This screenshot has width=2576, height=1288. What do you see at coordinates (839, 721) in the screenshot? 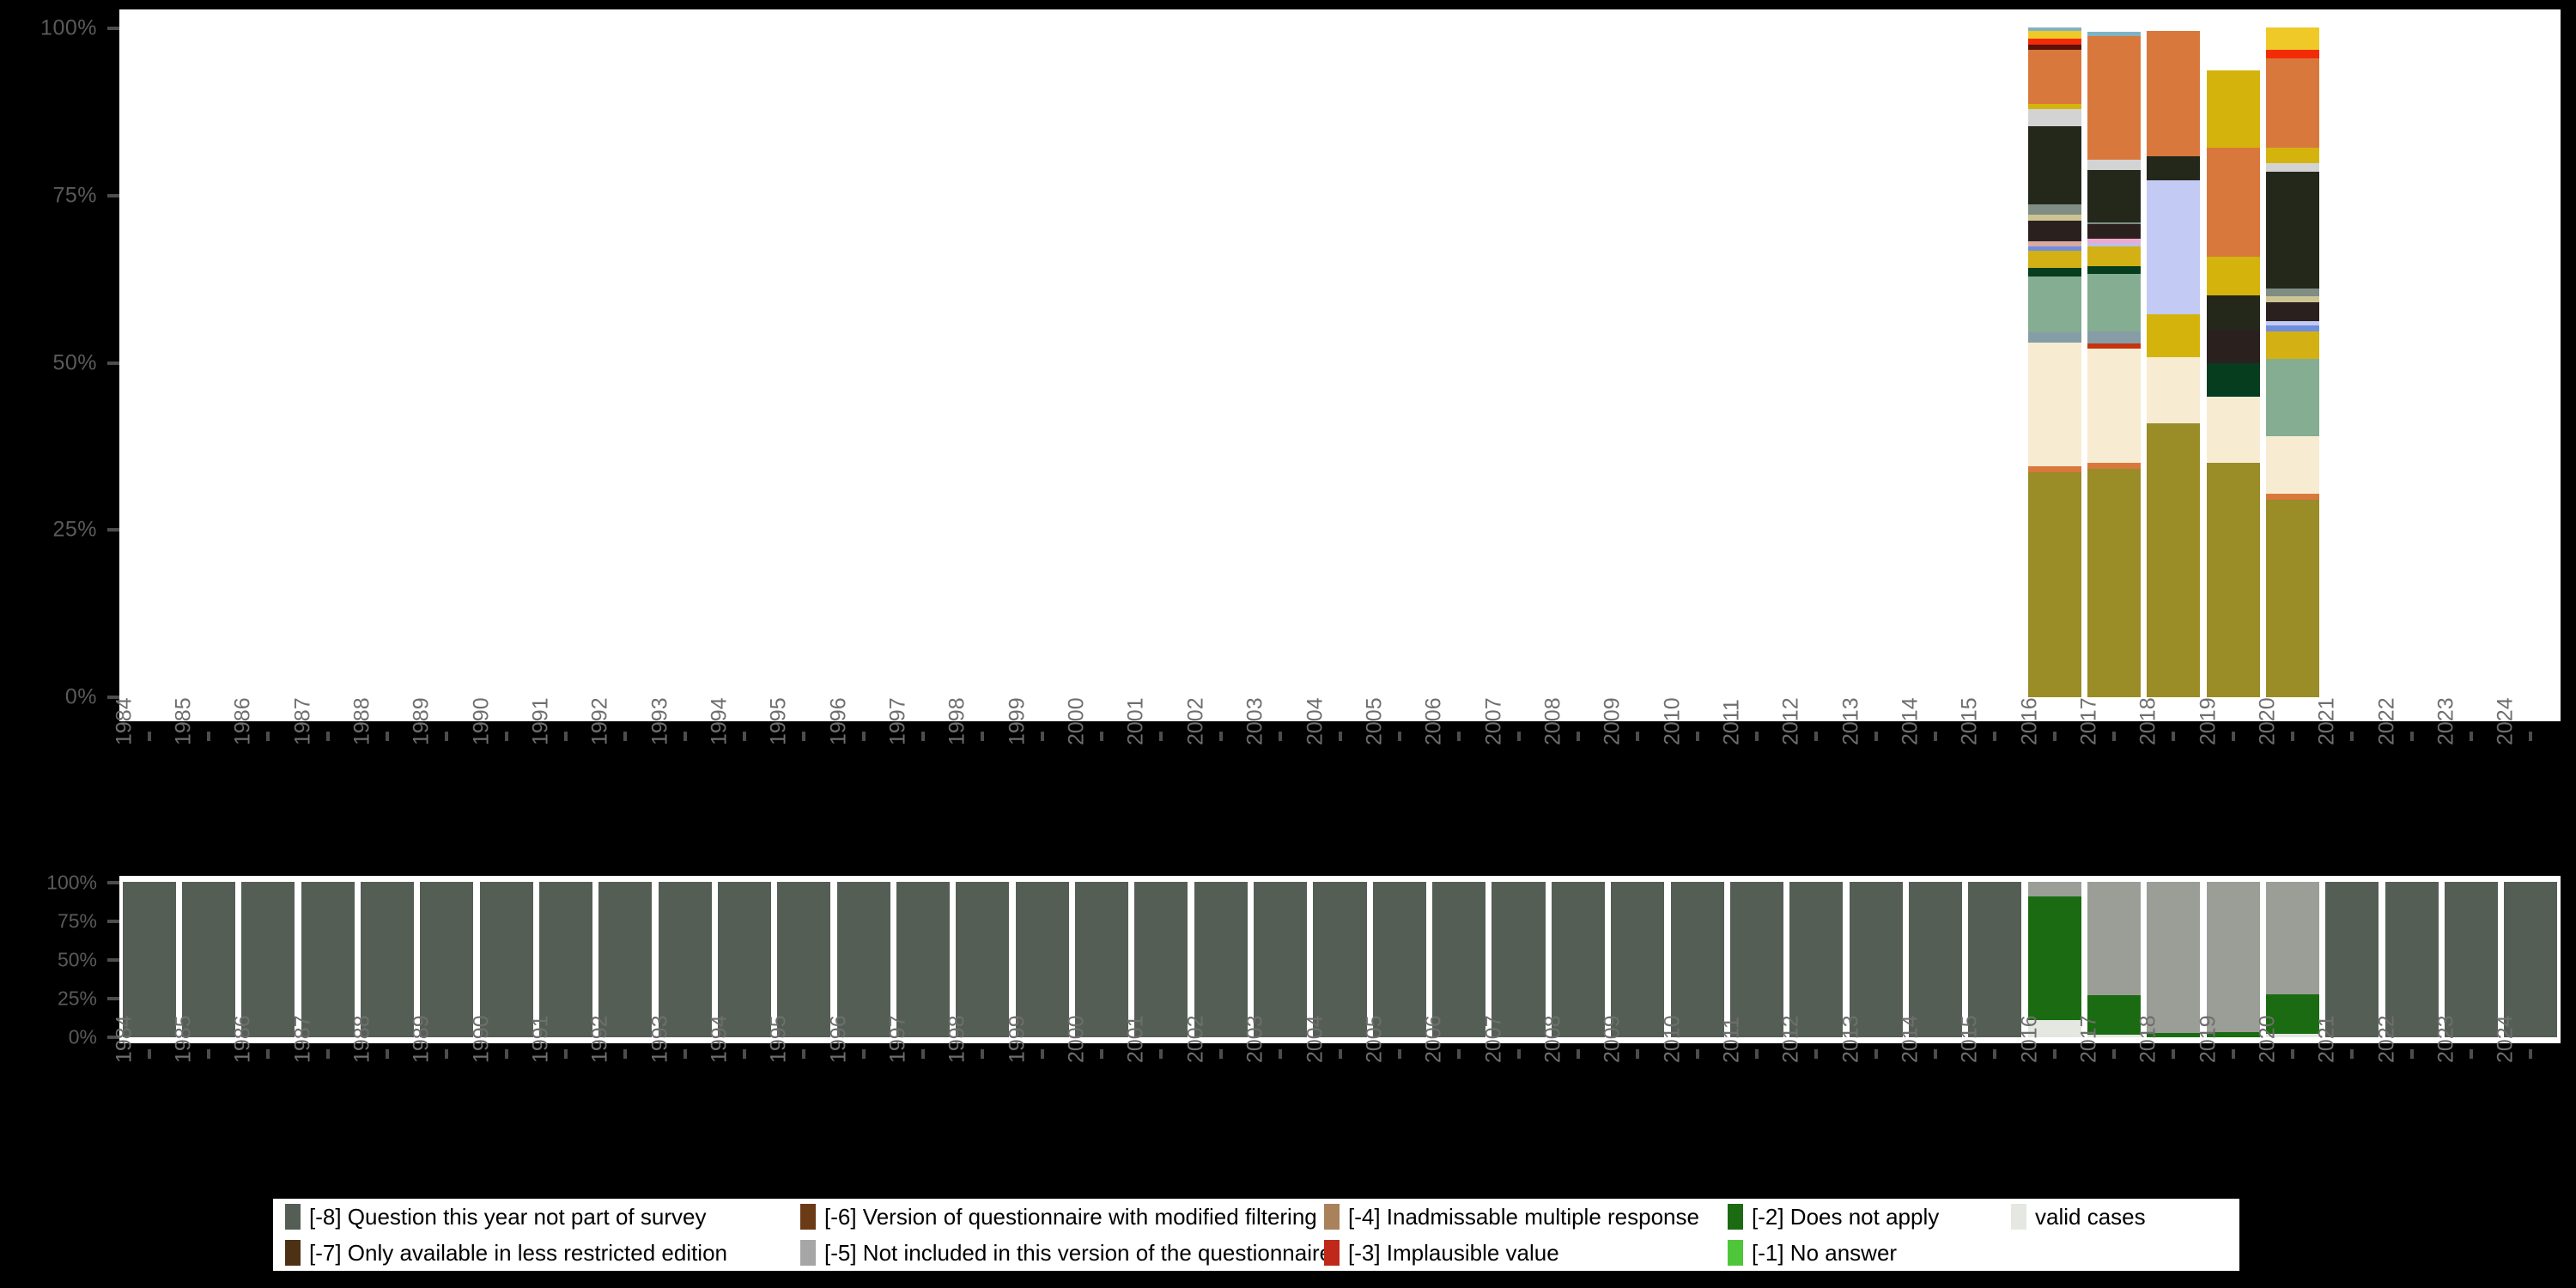
I see `x-tick-label: 1996` at bounding box center [839, 721].